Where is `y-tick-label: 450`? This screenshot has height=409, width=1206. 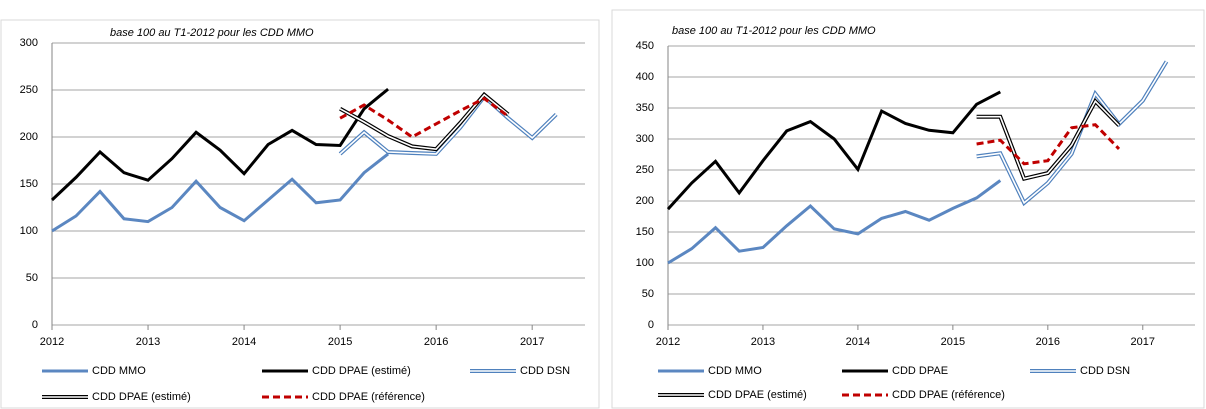
y-tick-label: 450 is located at coordinates (645, 46).